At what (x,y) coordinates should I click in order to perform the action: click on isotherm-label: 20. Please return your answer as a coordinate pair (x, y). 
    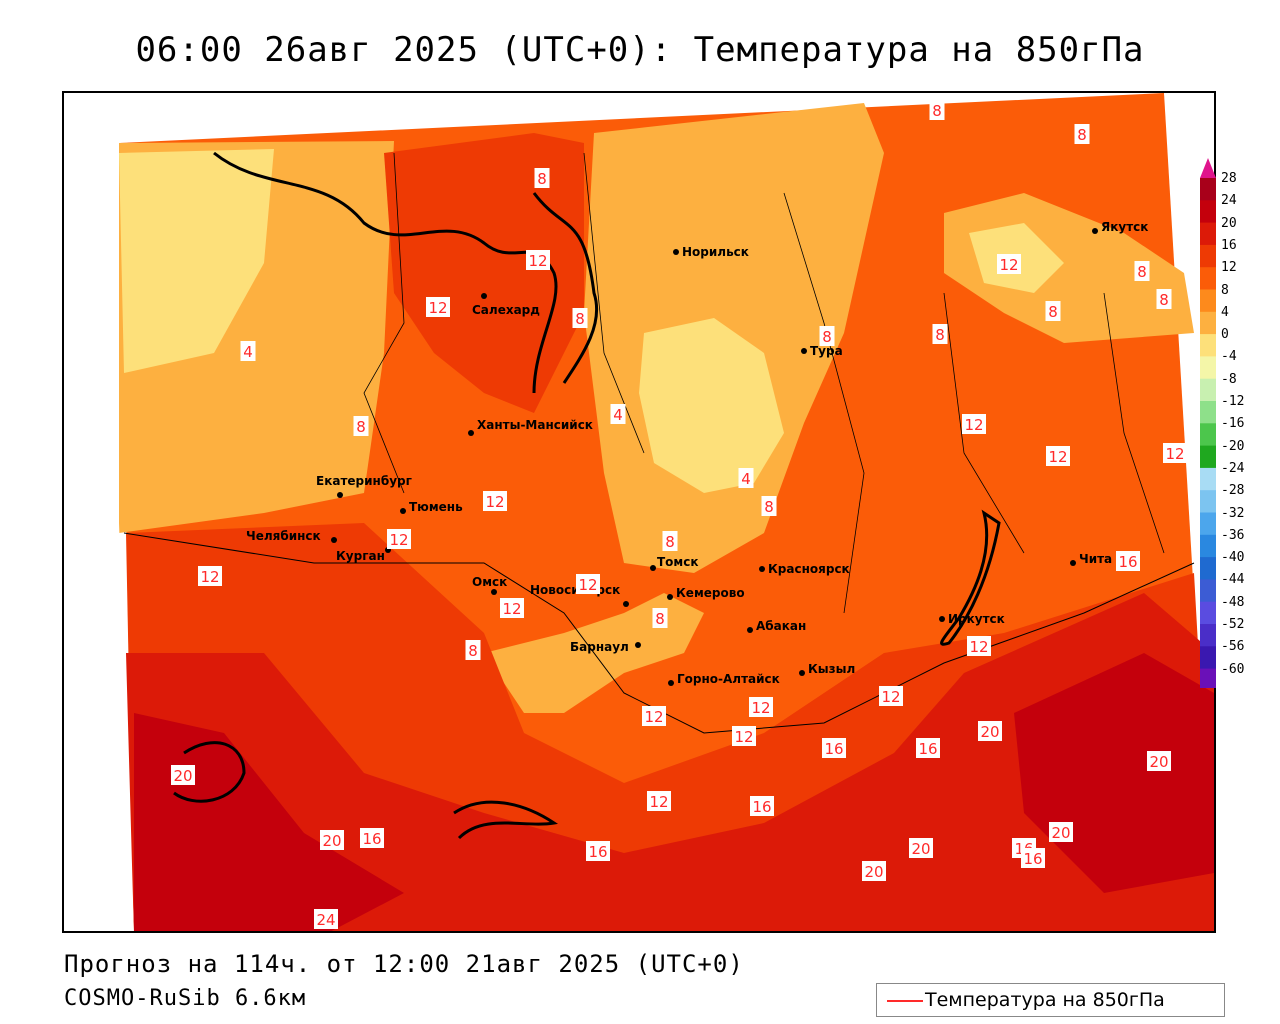
    Looking at the image, I should click on (990, 731).